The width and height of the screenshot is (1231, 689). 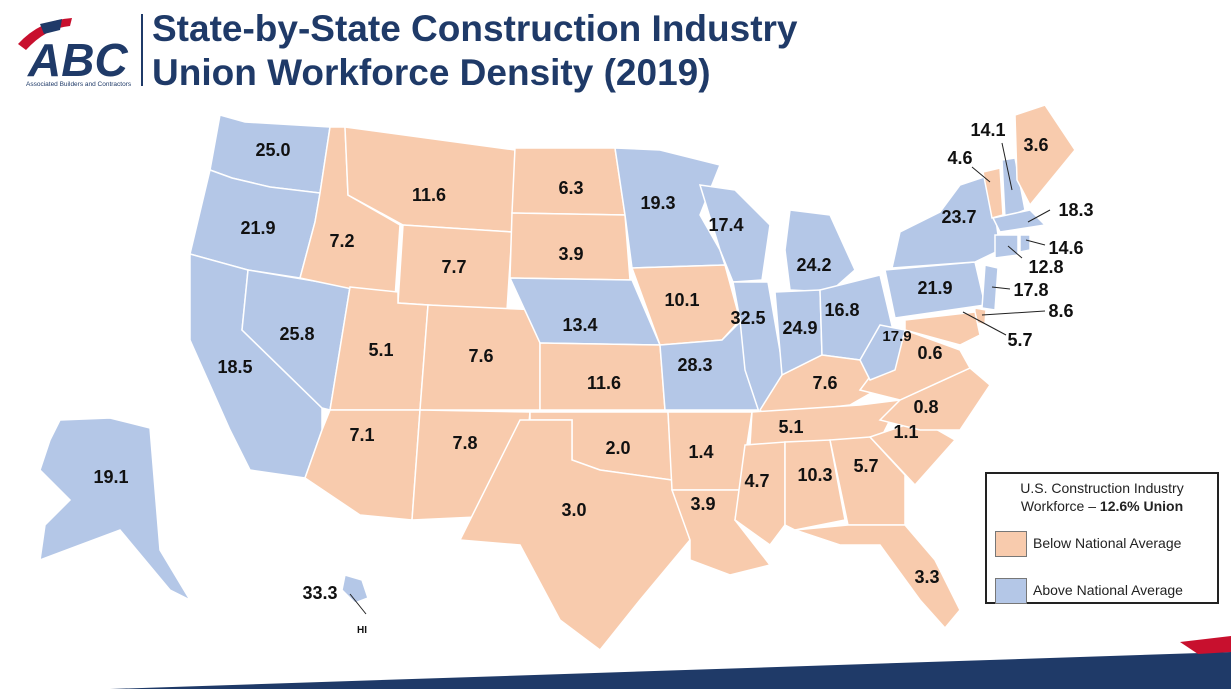 What do you see at coordinates (431, 72) in the screenshot?
I see `page-title-line-2: Union Workforce Density (2019)` at bounding box center [431, 72].